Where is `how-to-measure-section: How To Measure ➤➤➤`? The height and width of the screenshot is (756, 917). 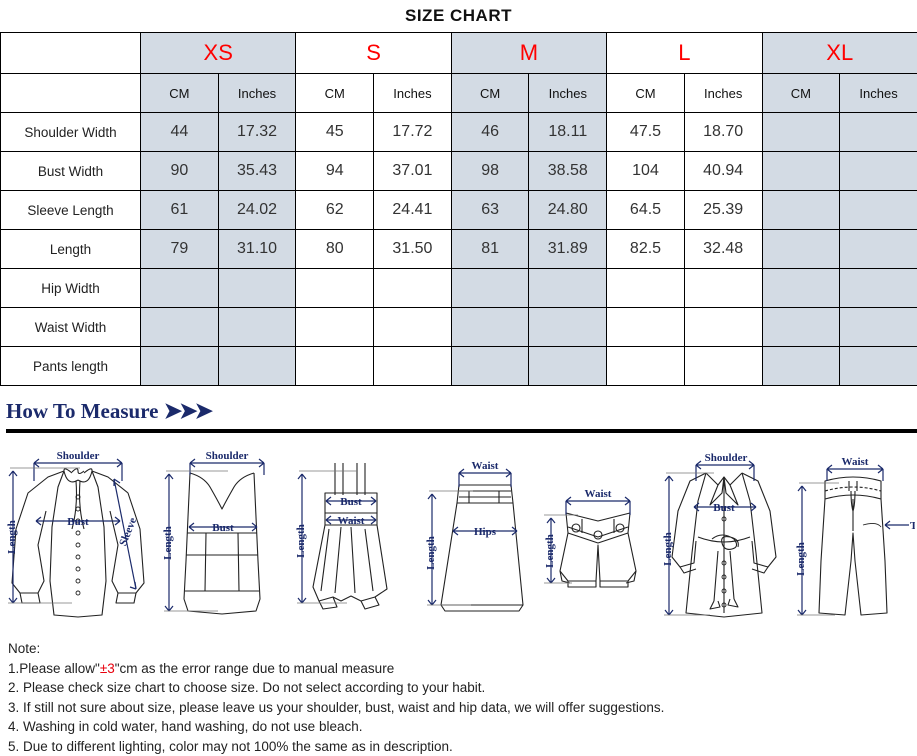
how-to-measure-section: How To Measure ➤➤➤ is located at coordinates (458, 409).